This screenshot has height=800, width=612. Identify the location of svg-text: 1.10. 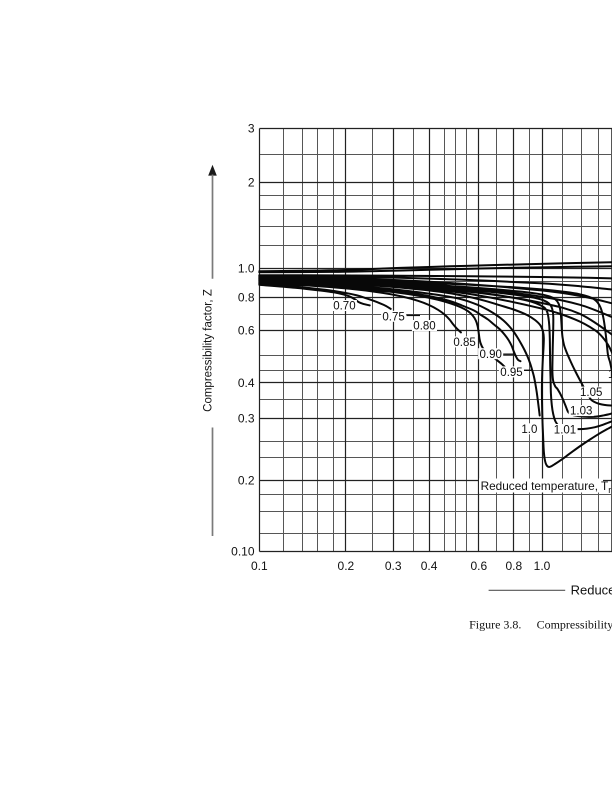
(610, 375).